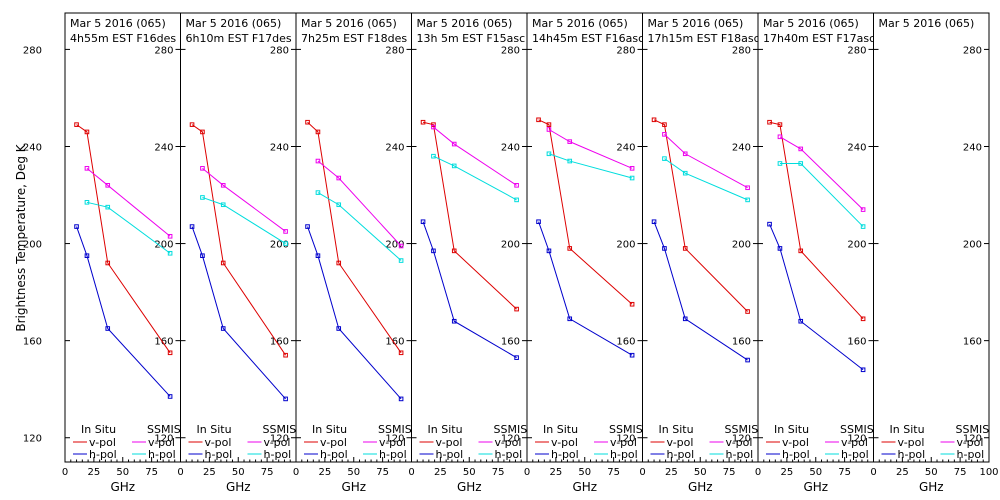 This screenshot has width=1000, height=500. I want to click on panel-title-date: Mar 5 2016 (065), so click(349, 23).